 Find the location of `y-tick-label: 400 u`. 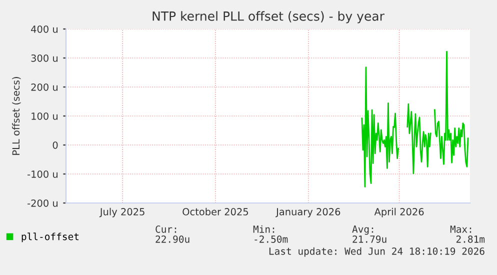

y-tick-label: 400 u is located at coordinates (44, 29).